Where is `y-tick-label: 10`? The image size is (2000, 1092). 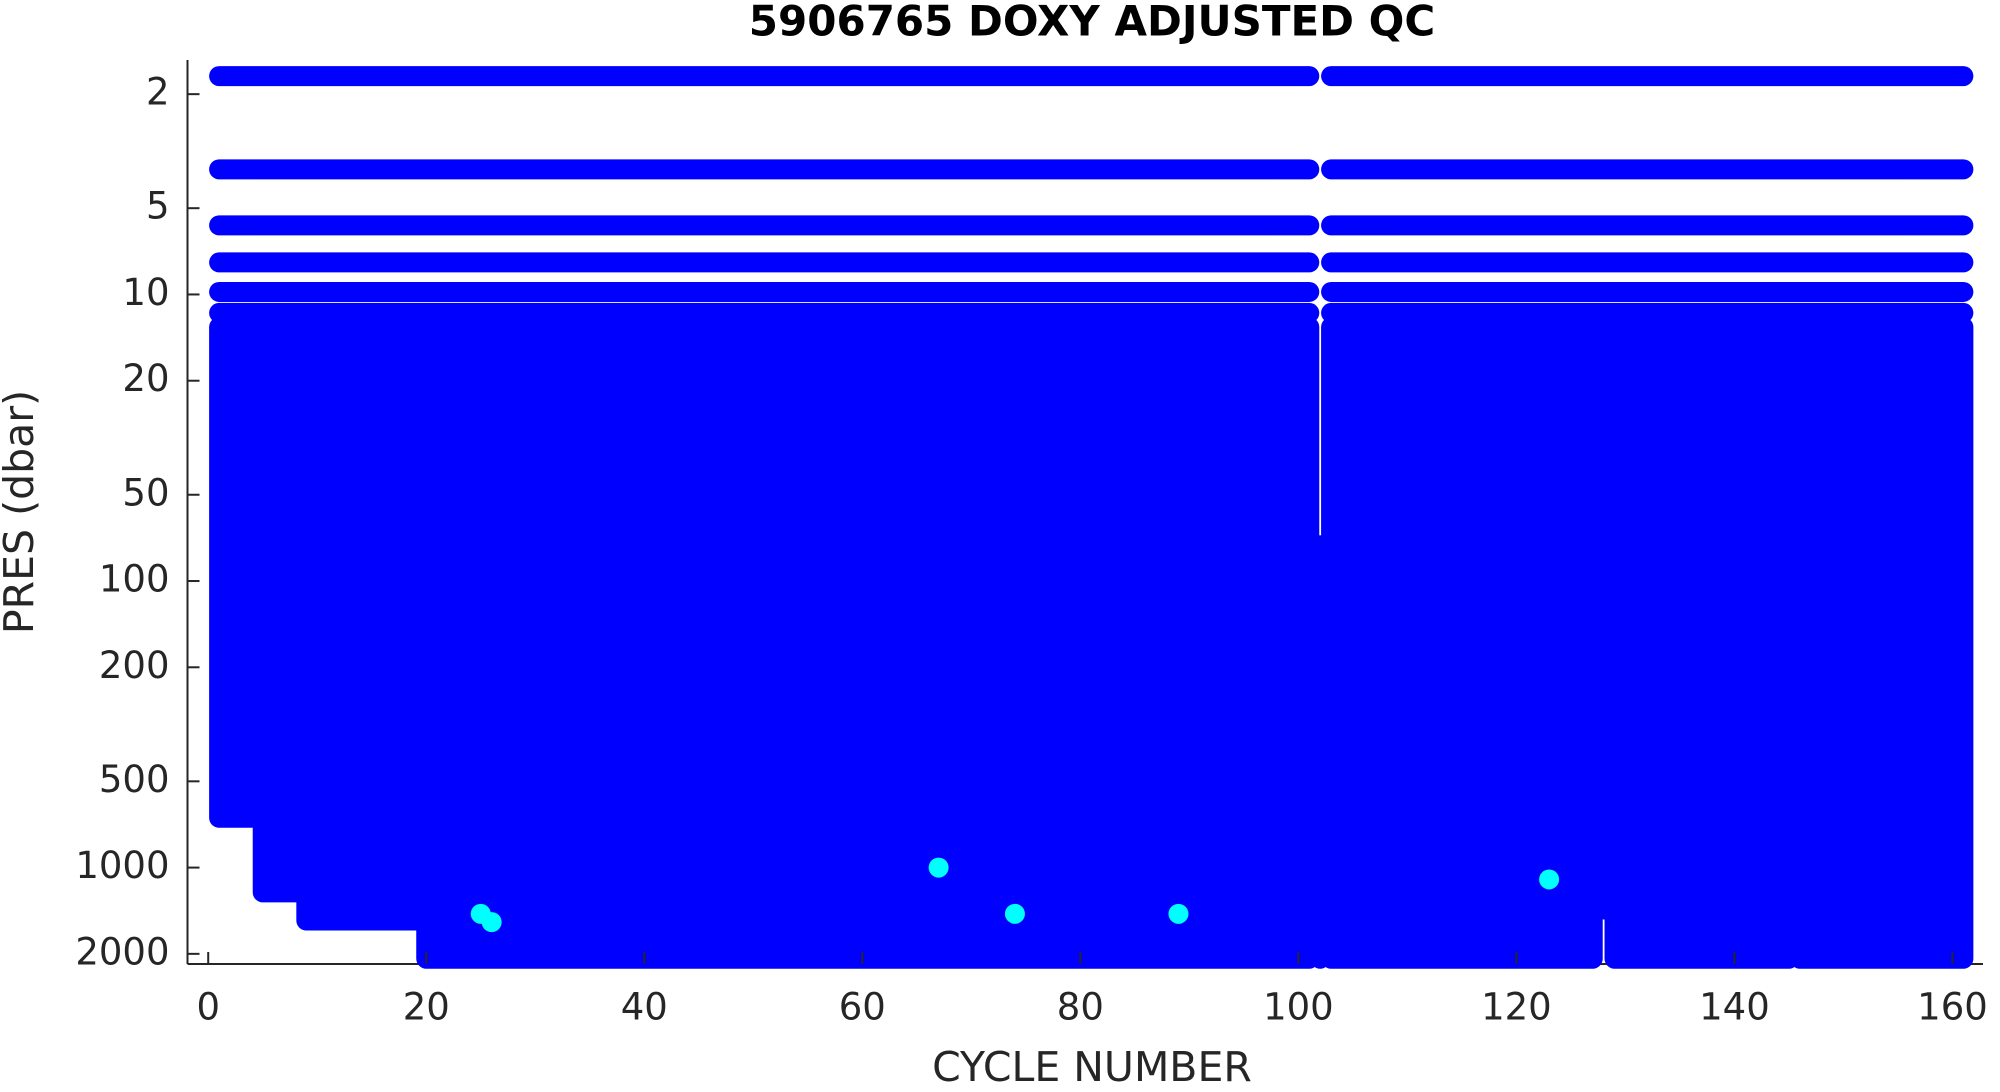 y-tick-label: 10 is located at coordinates (145, 292).